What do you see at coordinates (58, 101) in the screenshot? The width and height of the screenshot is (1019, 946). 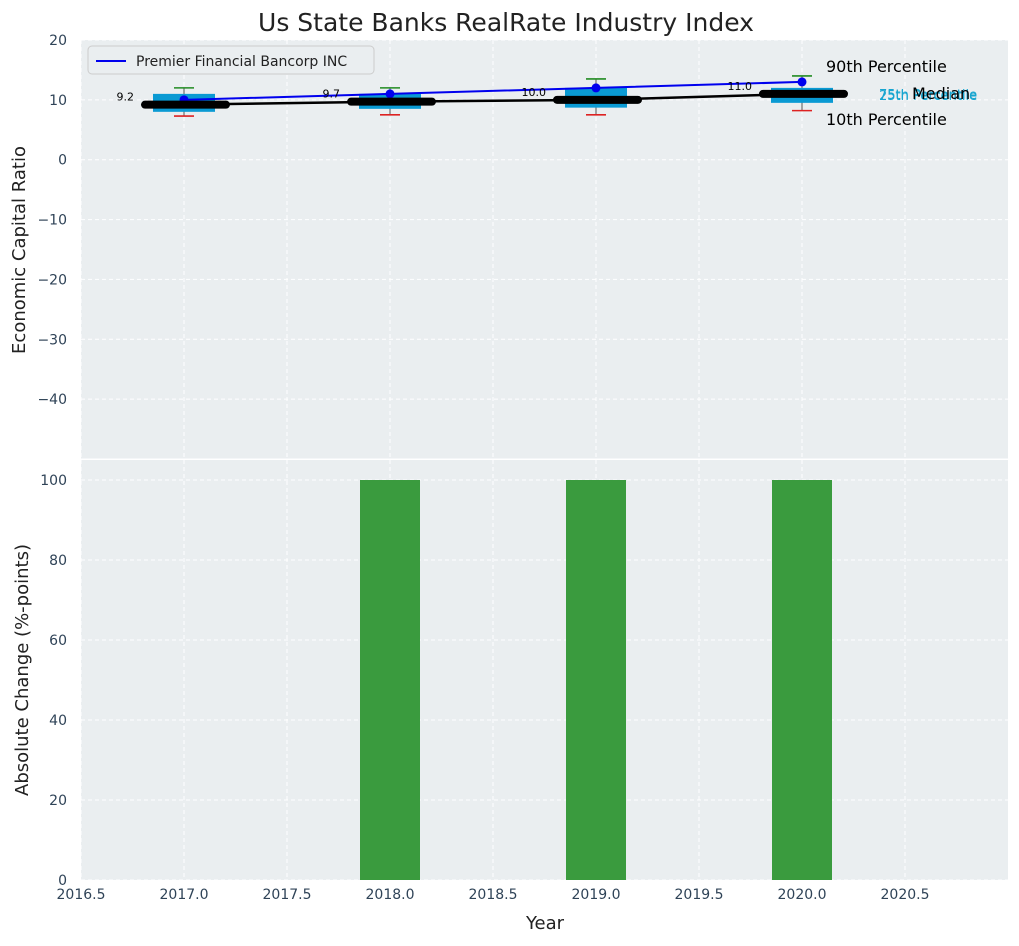 I see `top-y-tick-label: 10` at bounding box center [58, 101].